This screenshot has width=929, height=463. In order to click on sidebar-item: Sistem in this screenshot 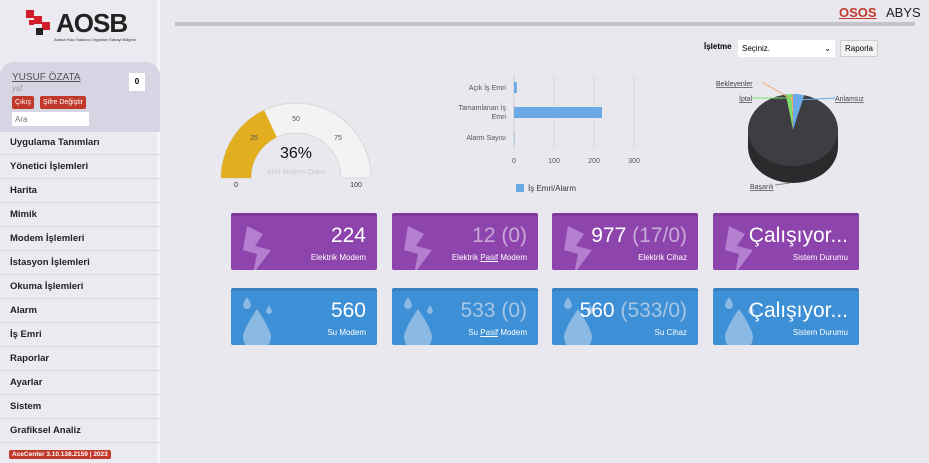, I will do `click(80, 407)`.